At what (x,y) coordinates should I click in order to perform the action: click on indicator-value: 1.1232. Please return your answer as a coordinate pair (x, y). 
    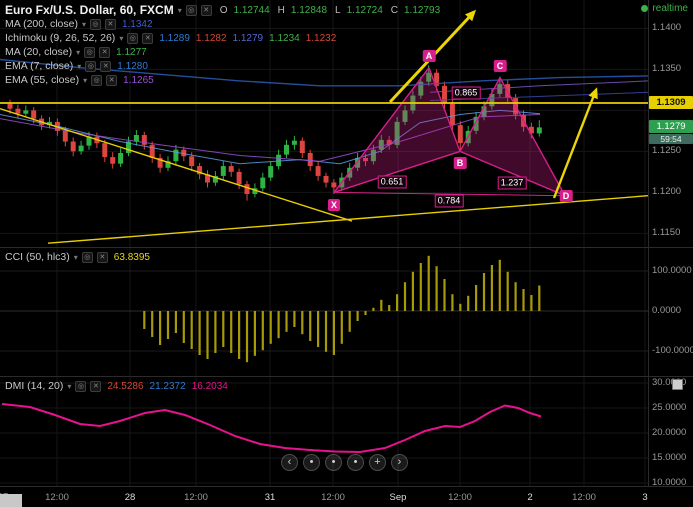
    Looking at the image, I should click on (321, 38).